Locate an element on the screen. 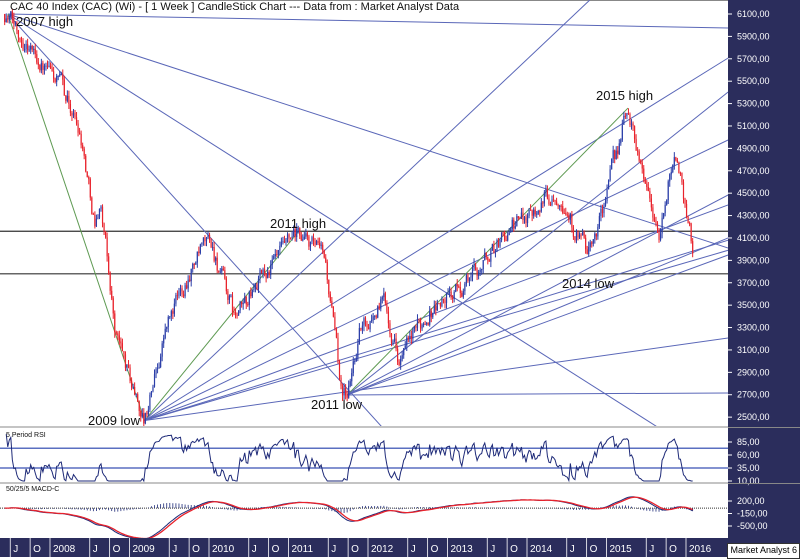  macd-tick-label: 200,00 is located at coordinates (751, 501).